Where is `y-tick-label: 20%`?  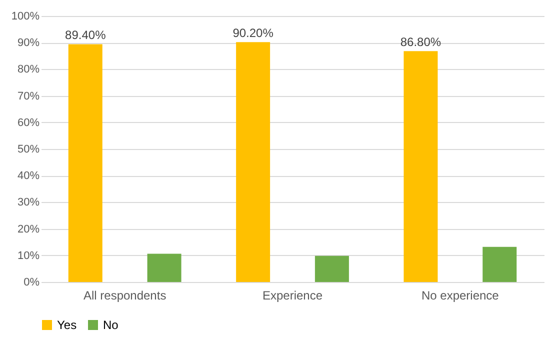 y-tick-label: 20% is located at coordinates (28, 229).